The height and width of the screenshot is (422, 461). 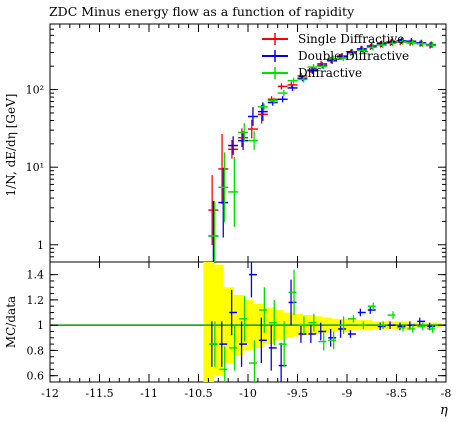 I want to click on x-tick-label: -8, so click(x=446, y=393).